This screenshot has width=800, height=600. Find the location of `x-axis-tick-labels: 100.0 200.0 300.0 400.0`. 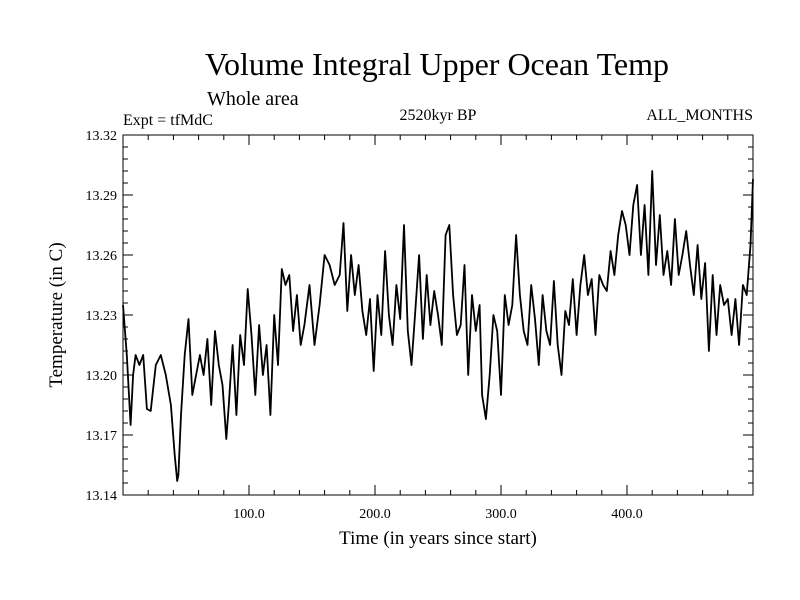

x-axis-tick-labels: 100.0 200.0 300.0 400.0 is located at coordinates (438, 514).